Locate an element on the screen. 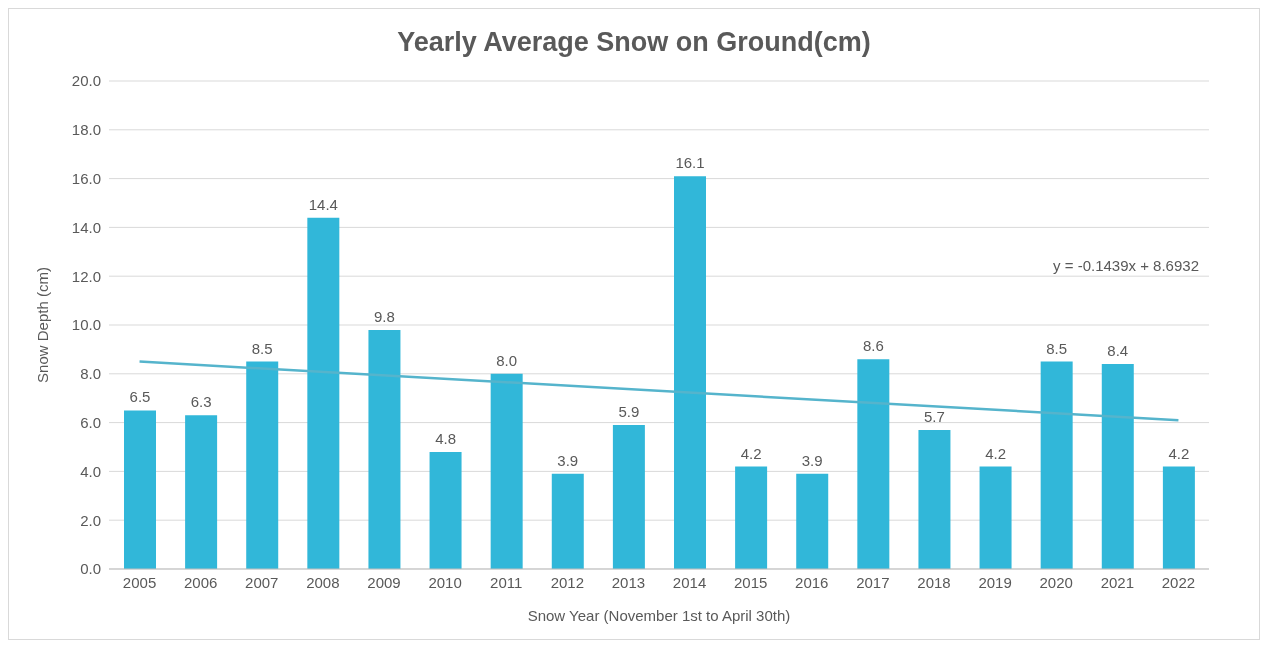 Image resolution: width=1284 pixels, height=666 pixels. chart-title: Yearly Average Snow on Ground(cm) is located at coordinates (634, 42).